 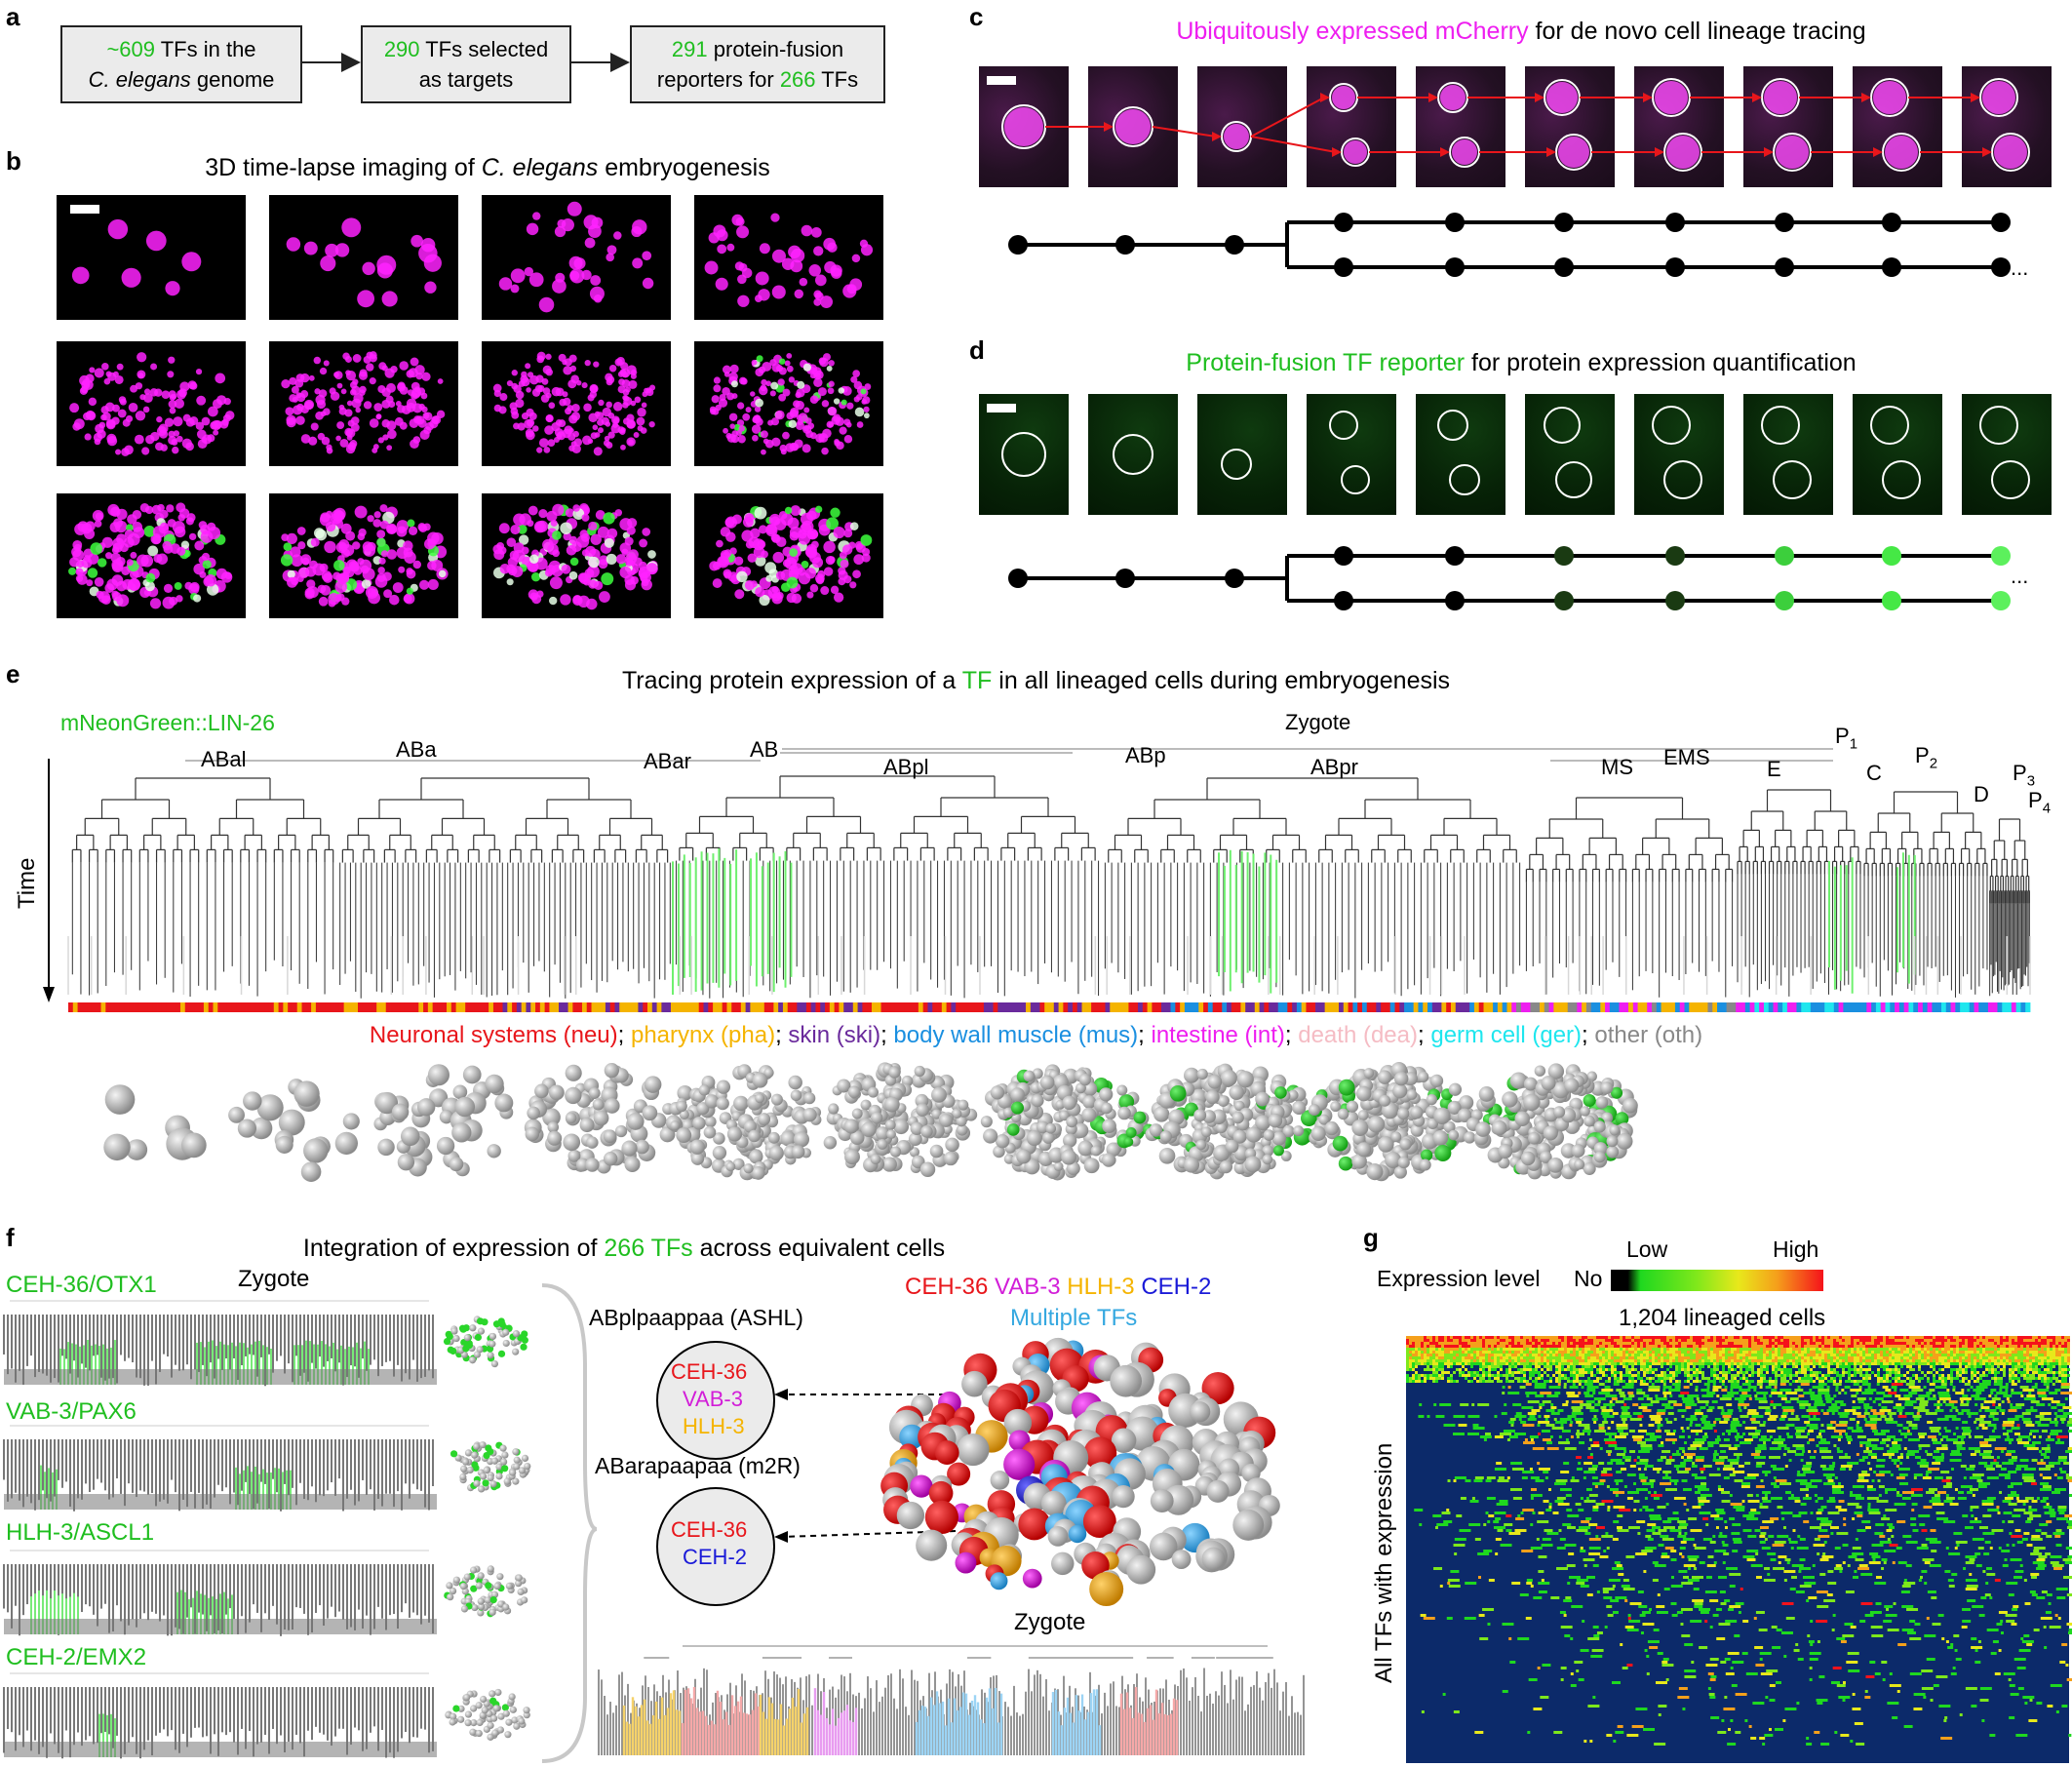 I want to click on panel-f-label: f, so click(x=10, y=1237).